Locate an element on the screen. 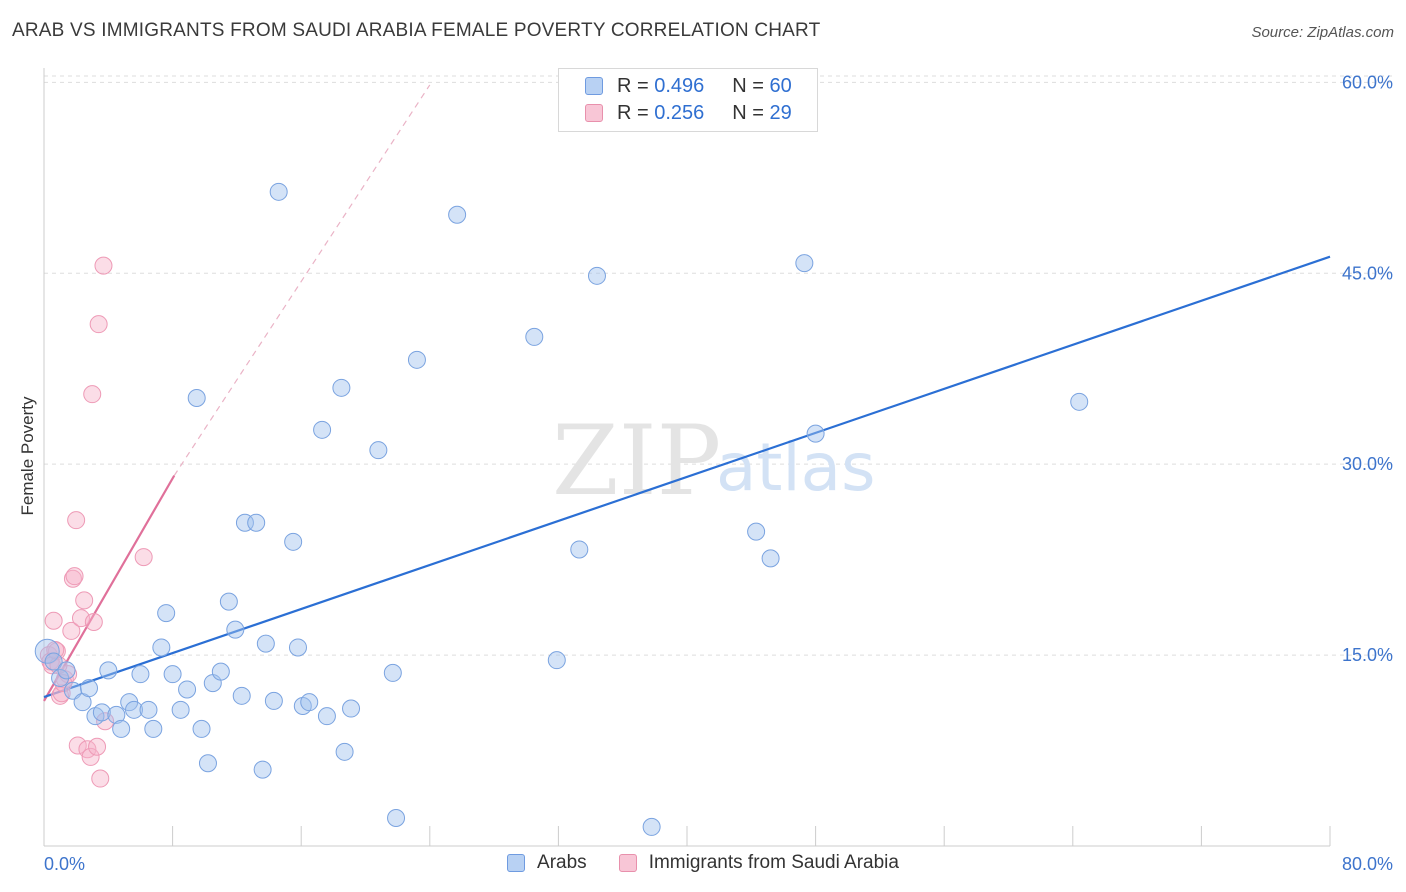 The height and width of the screenshot is (892, 1406). watermark: ZIP atlas is located at coordinates (714, 461).